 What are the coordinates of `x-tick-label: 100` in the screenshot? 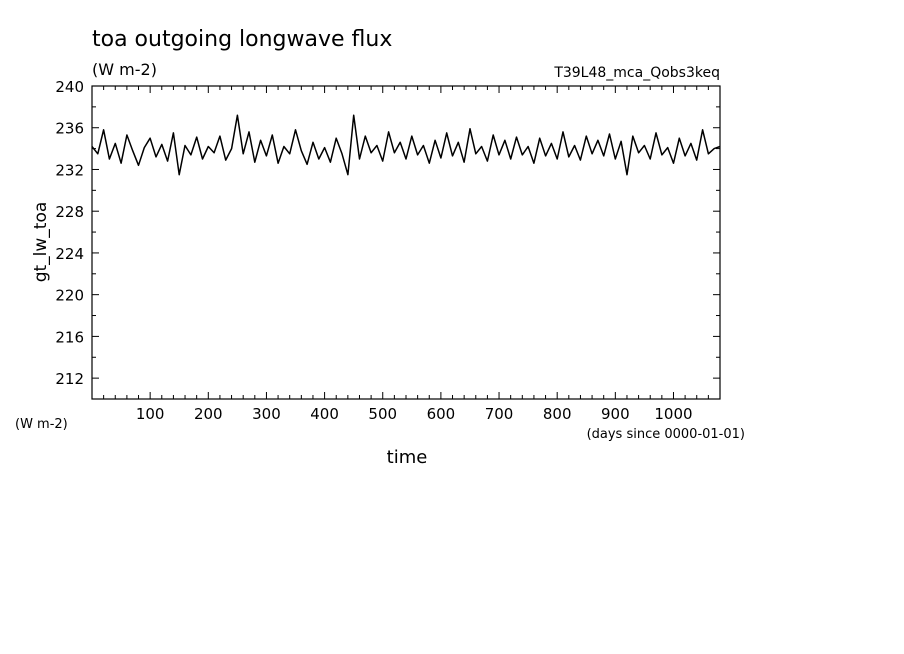 It's located at (150, 414).